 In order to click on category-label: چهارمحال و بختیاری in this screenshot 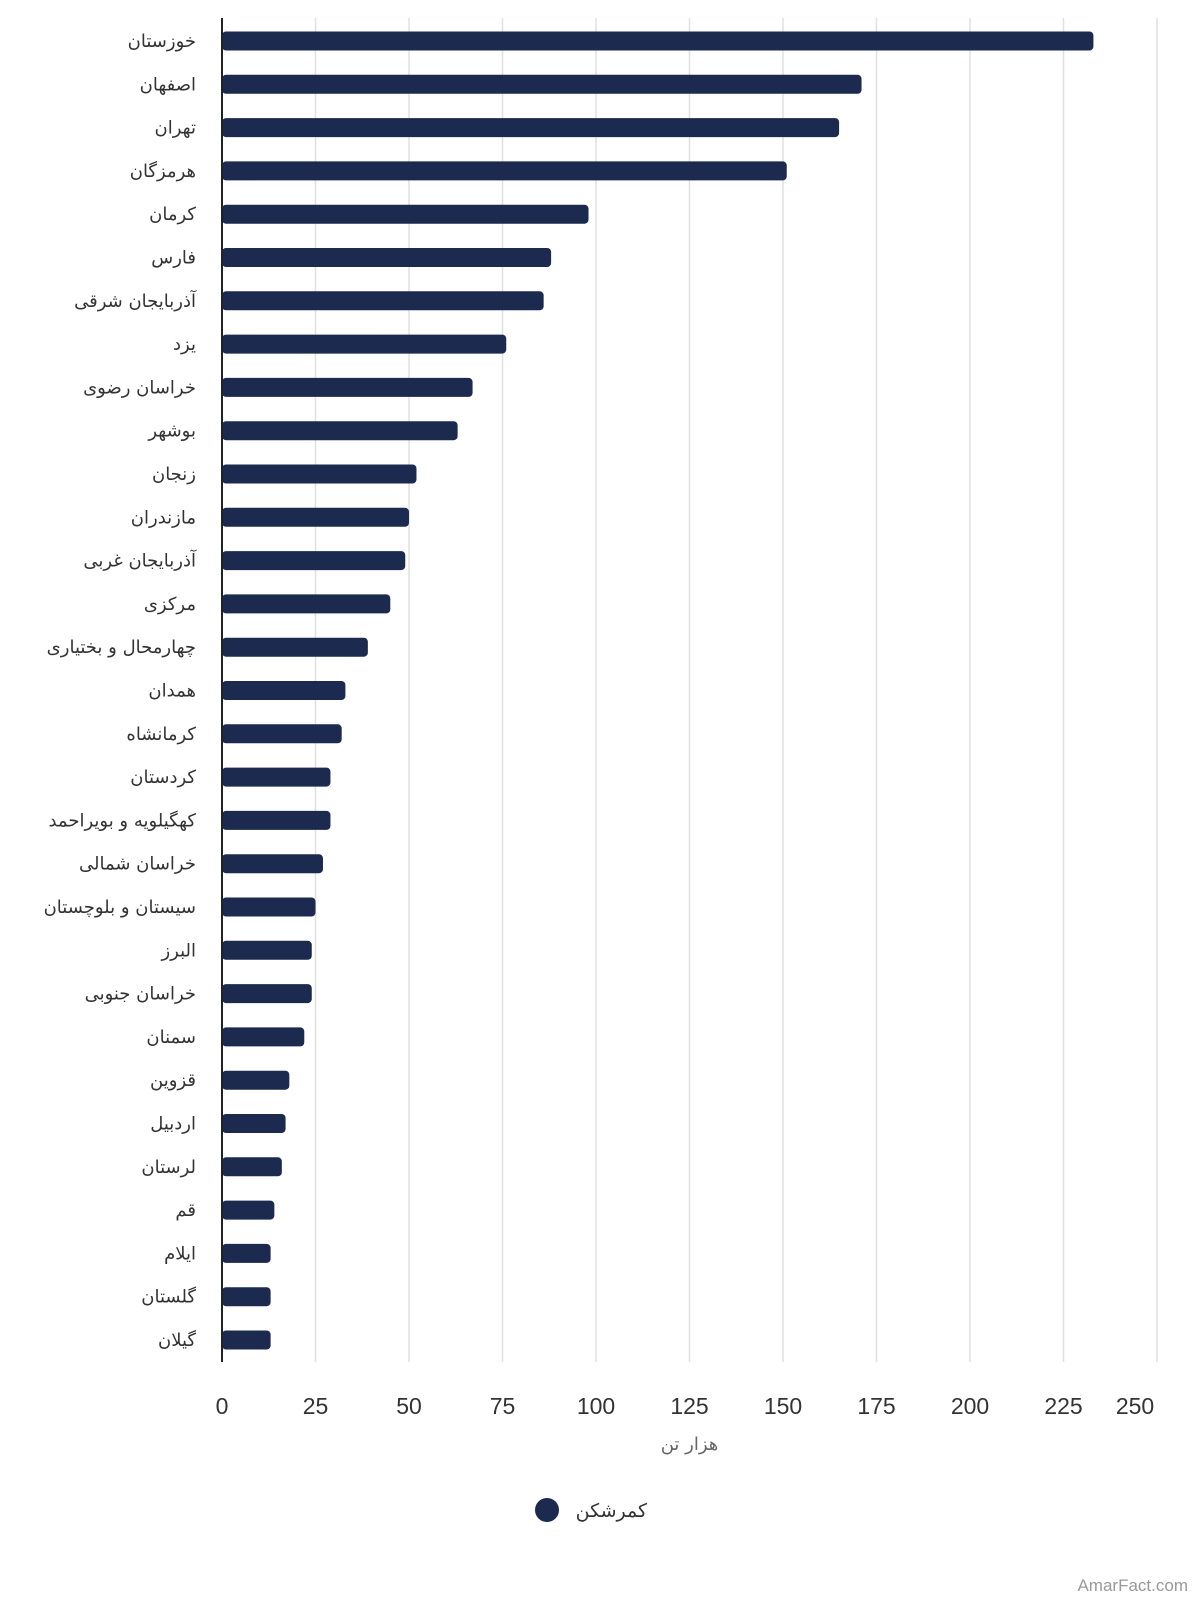, I will do `click(121, 647)`.